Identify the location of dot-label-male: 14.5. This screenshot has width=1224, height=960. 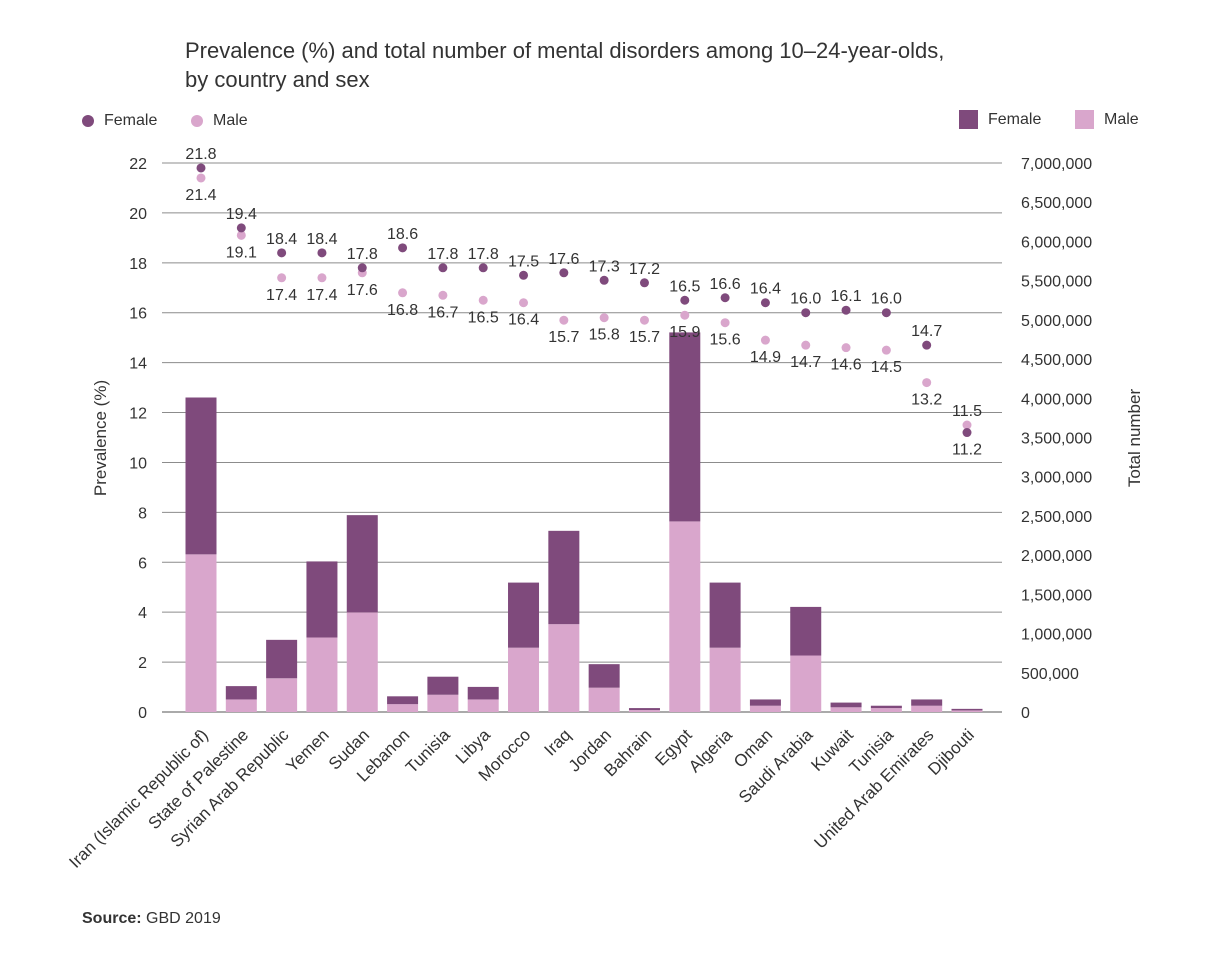
(886, 367).